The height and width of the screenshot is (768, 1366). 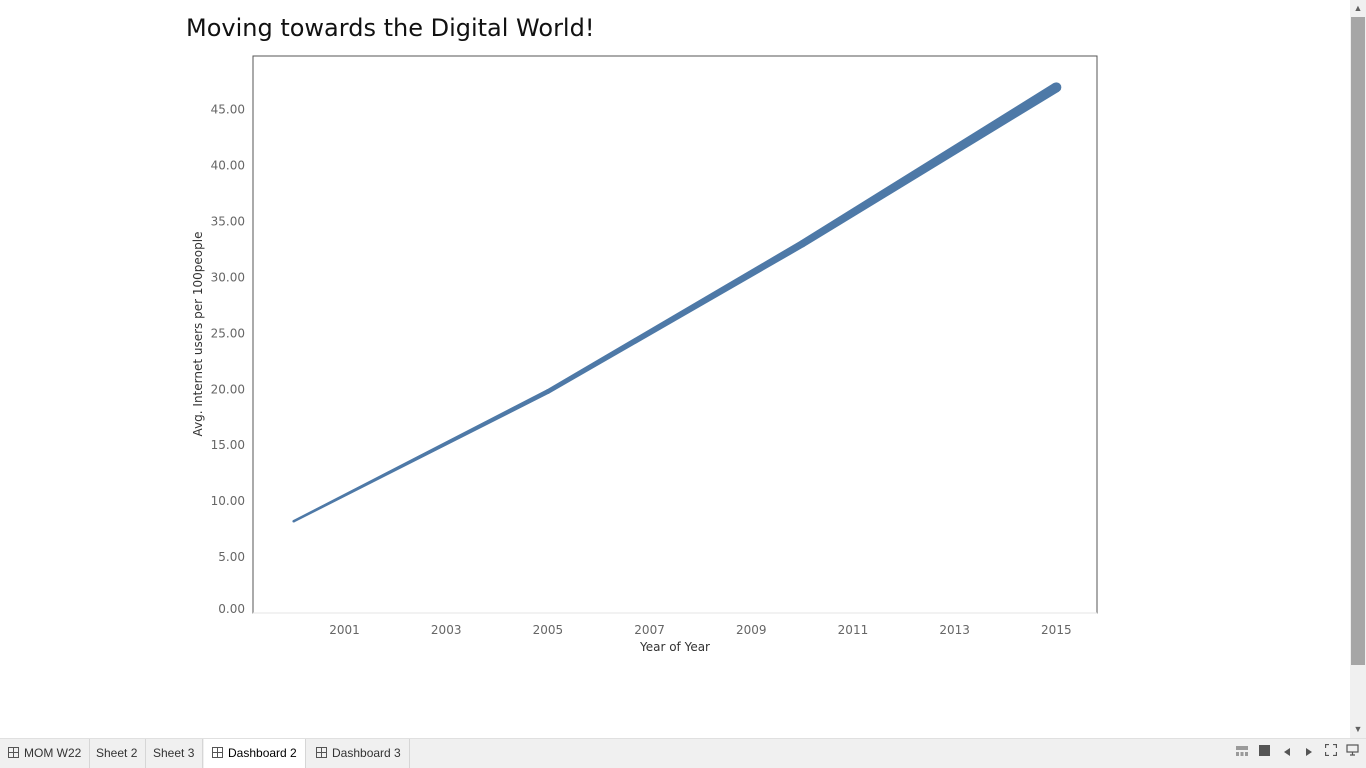 I want to click on tab-label: Dashboard 2, so click(x=262, y=753).